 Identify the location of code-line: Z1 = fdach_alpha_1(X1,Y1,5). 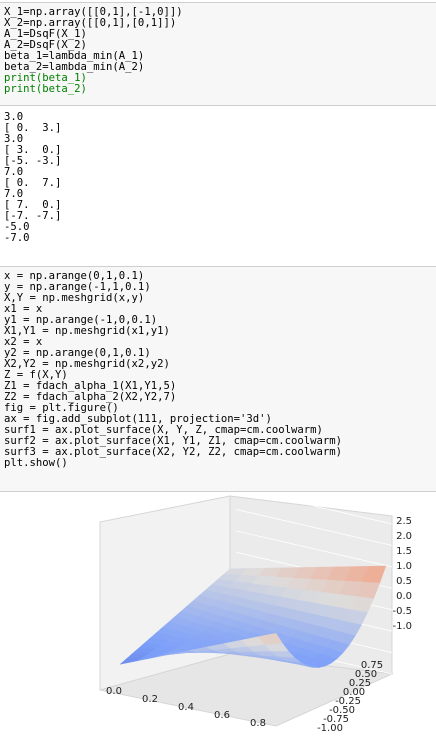
(90, 386).